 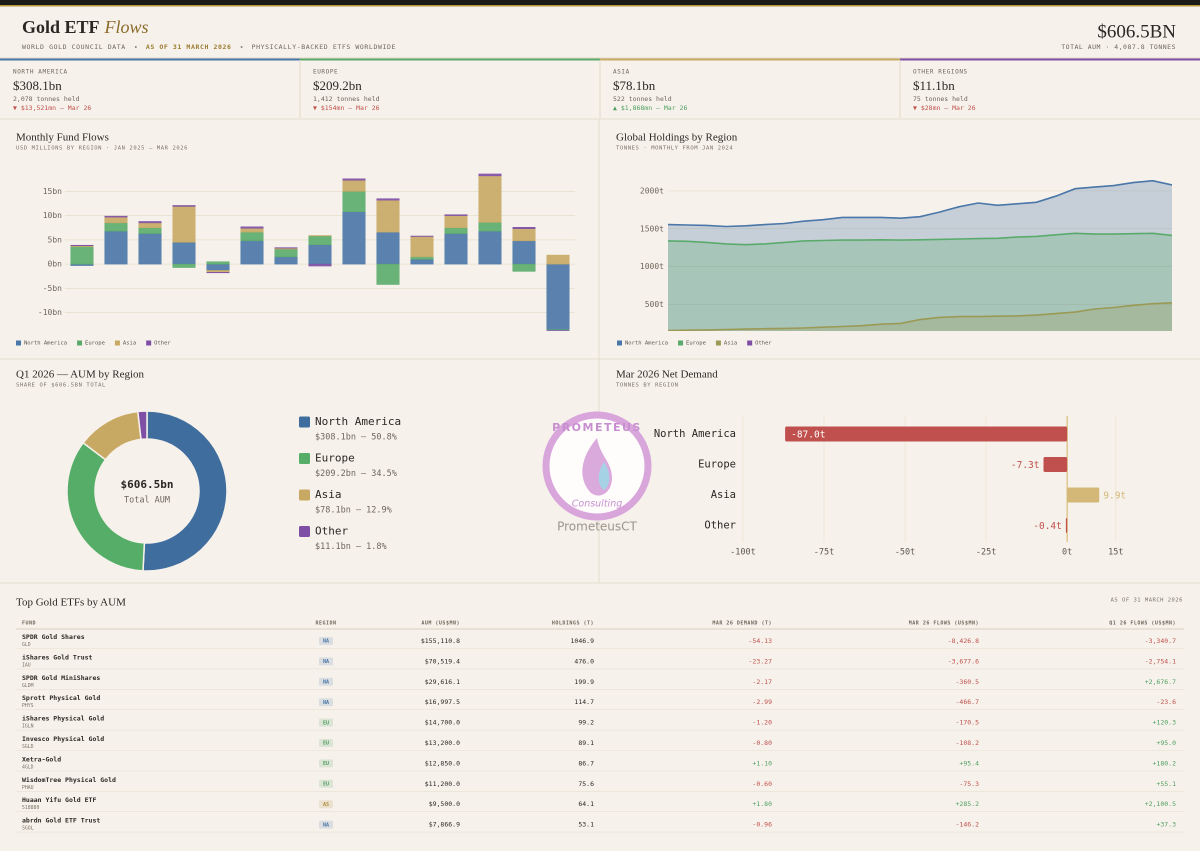 I want to click on value-label: -7.3t, so click(x=1025, y=465).